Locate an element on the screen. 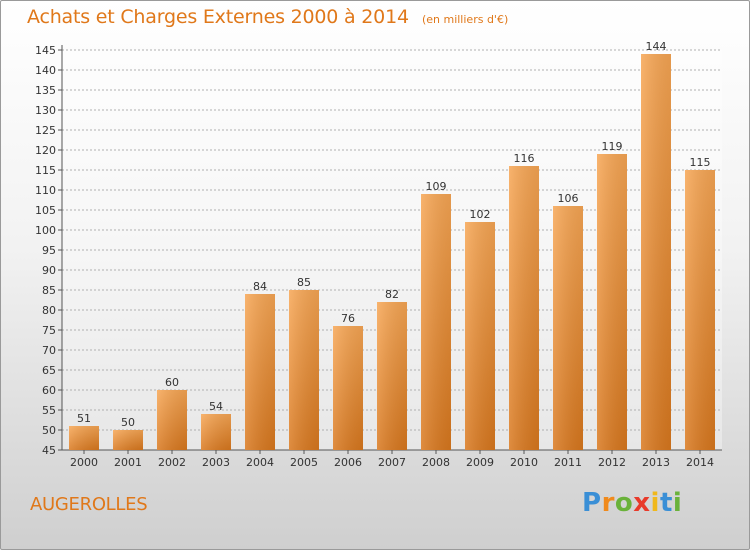 This screenshot has width=750, height=550. data-label: 51 is located at coordinates (84, 418).